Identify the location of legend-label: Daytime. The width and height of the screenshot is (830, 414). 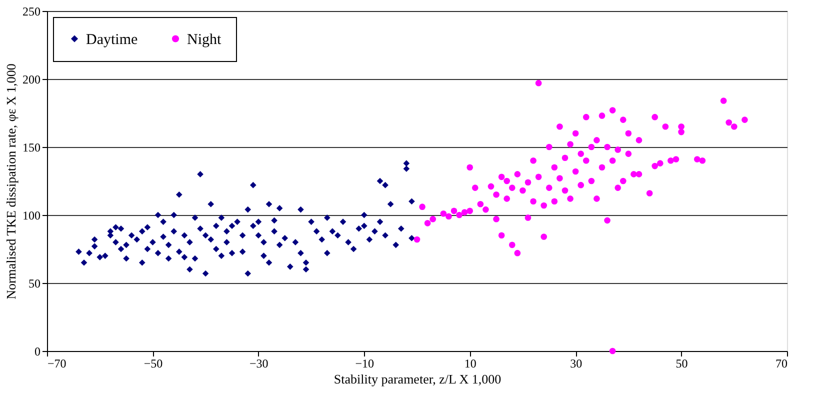
(112, 40).